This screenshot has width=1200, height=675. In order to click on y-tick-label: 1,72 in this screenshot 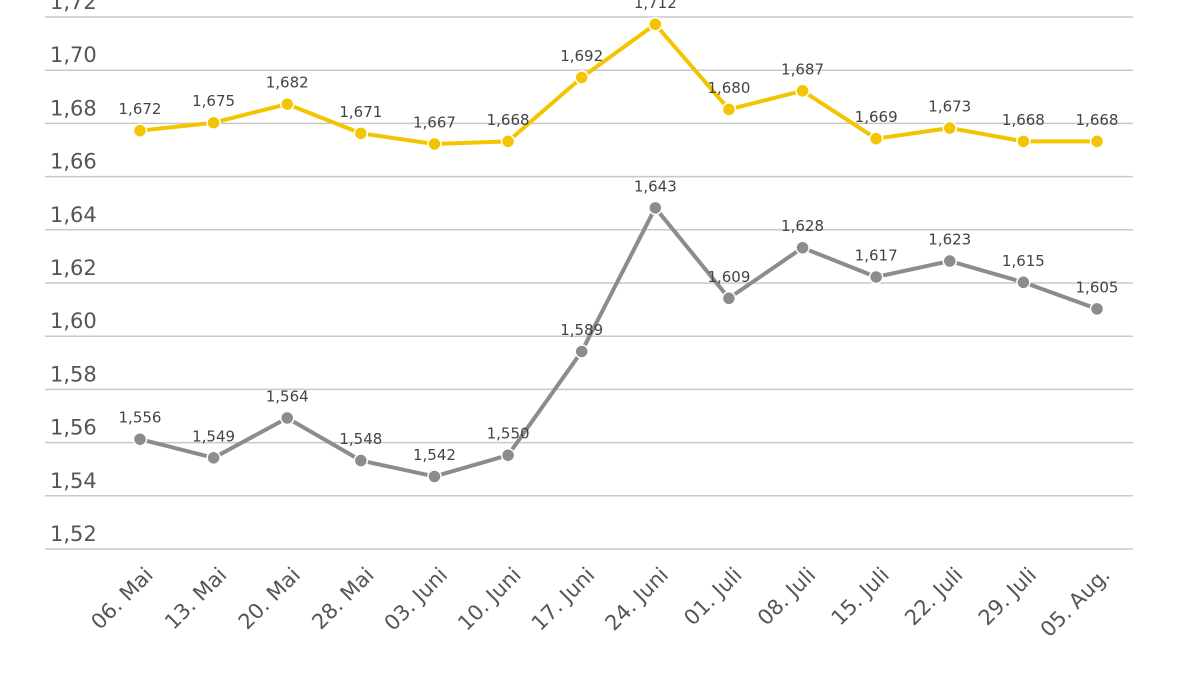, I will do `click(73, 7)`.